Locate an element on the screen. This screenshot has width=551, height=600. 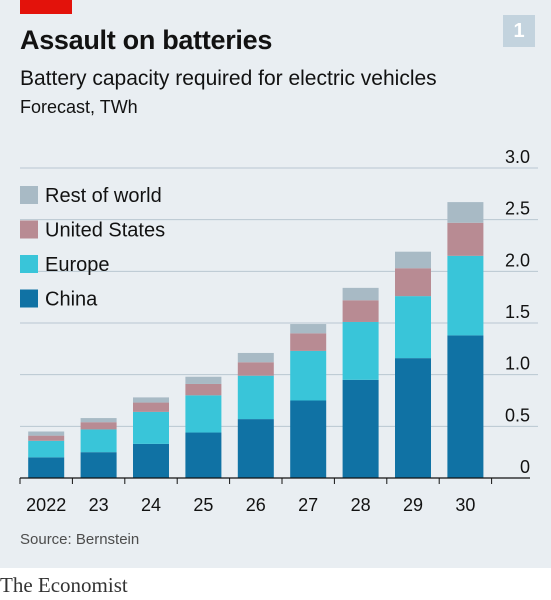
x-tick-label: 28 is located at coordinates (361, 505).